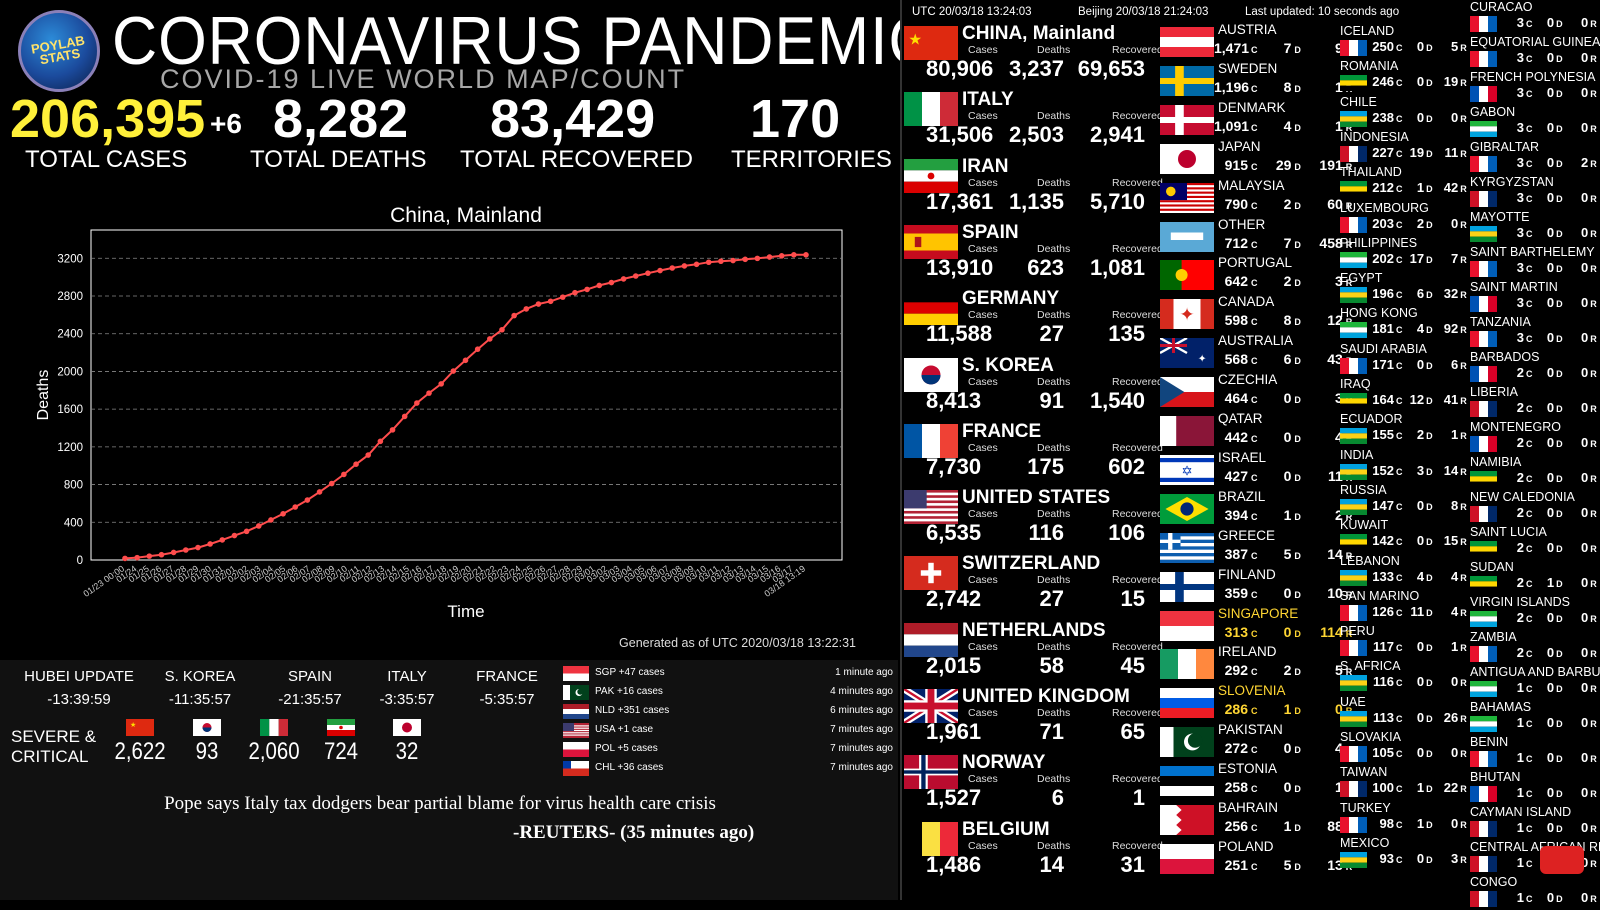 The image size is (1600, 910). Describe the element at coordinates (1405, 394) in the screenshot. I see `country-row: IRAQ 164 C 12 D 41 R` at that location.